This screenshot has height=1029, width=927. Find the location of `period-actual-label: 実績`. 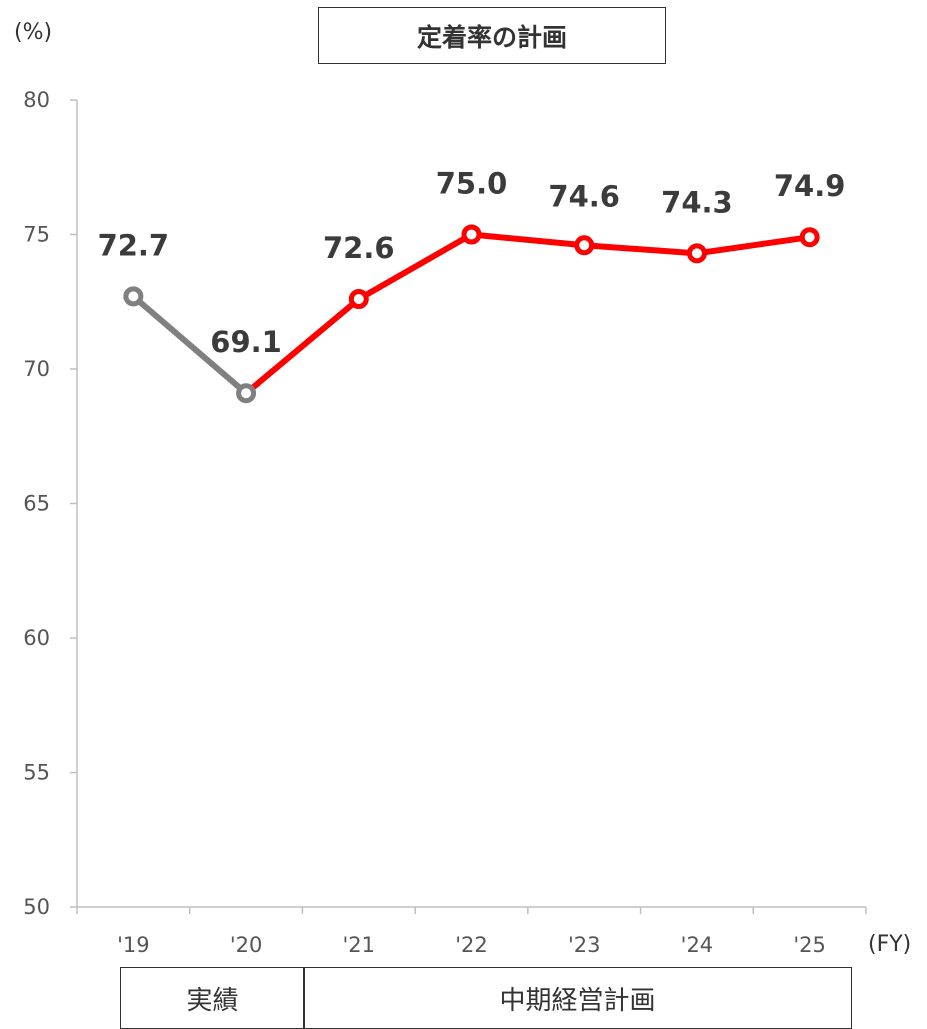

period-actual-label: 実績 is located at coordinates (212, 998).